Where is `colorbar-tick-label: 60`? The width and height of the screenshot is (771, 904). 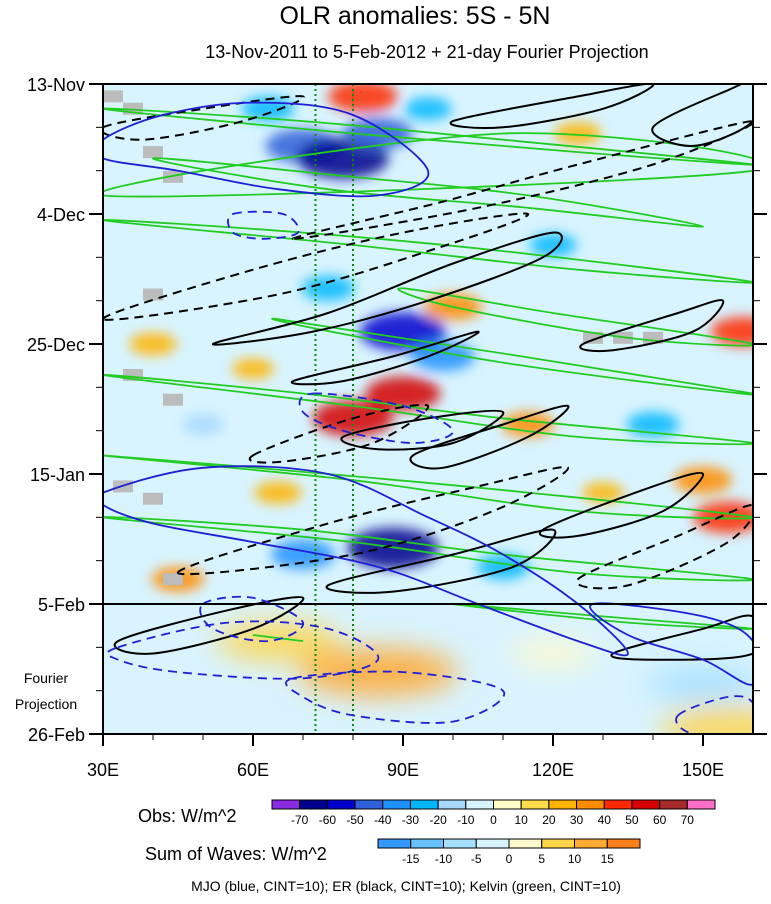 colorbar-tick-label: 60 is located at coordinates (660, 820).